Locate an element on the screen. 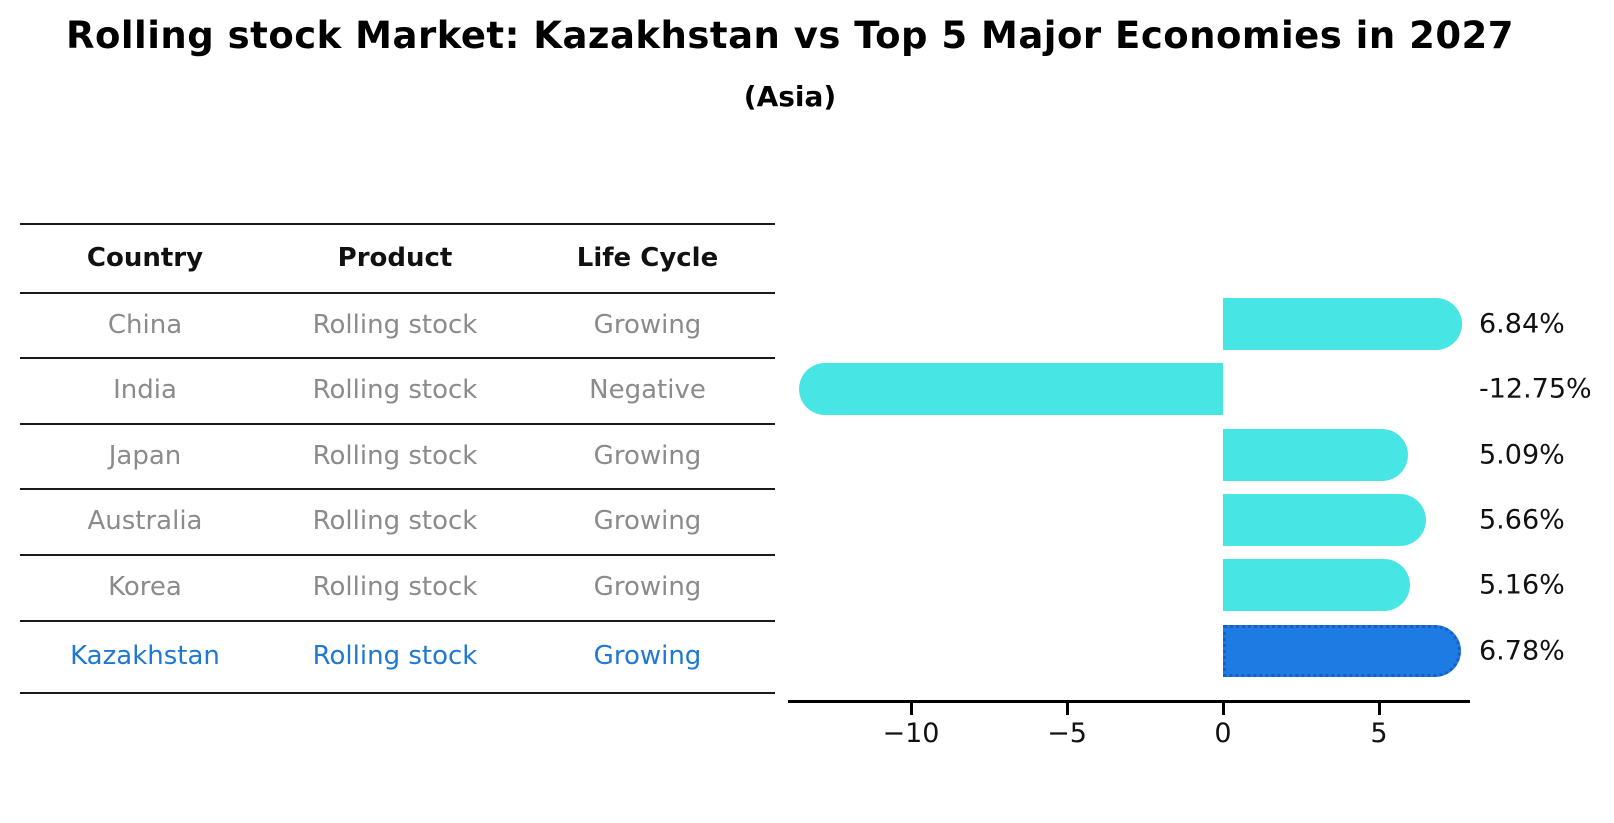  x-axis-tick-label: 0 is located at coordinates (1223, 733).